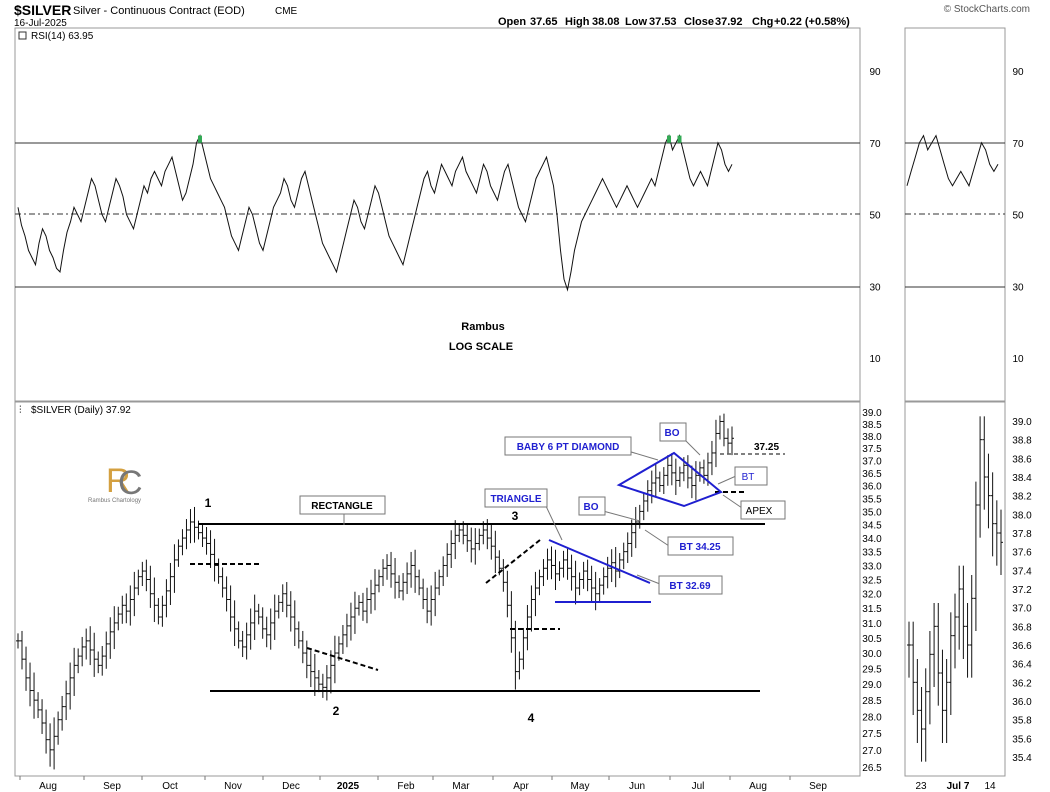 This screenshot has height=792, width=1050. Describe the element at coordinates (669, 479) in the screenshot. I see `diamond-pattern` at that location.